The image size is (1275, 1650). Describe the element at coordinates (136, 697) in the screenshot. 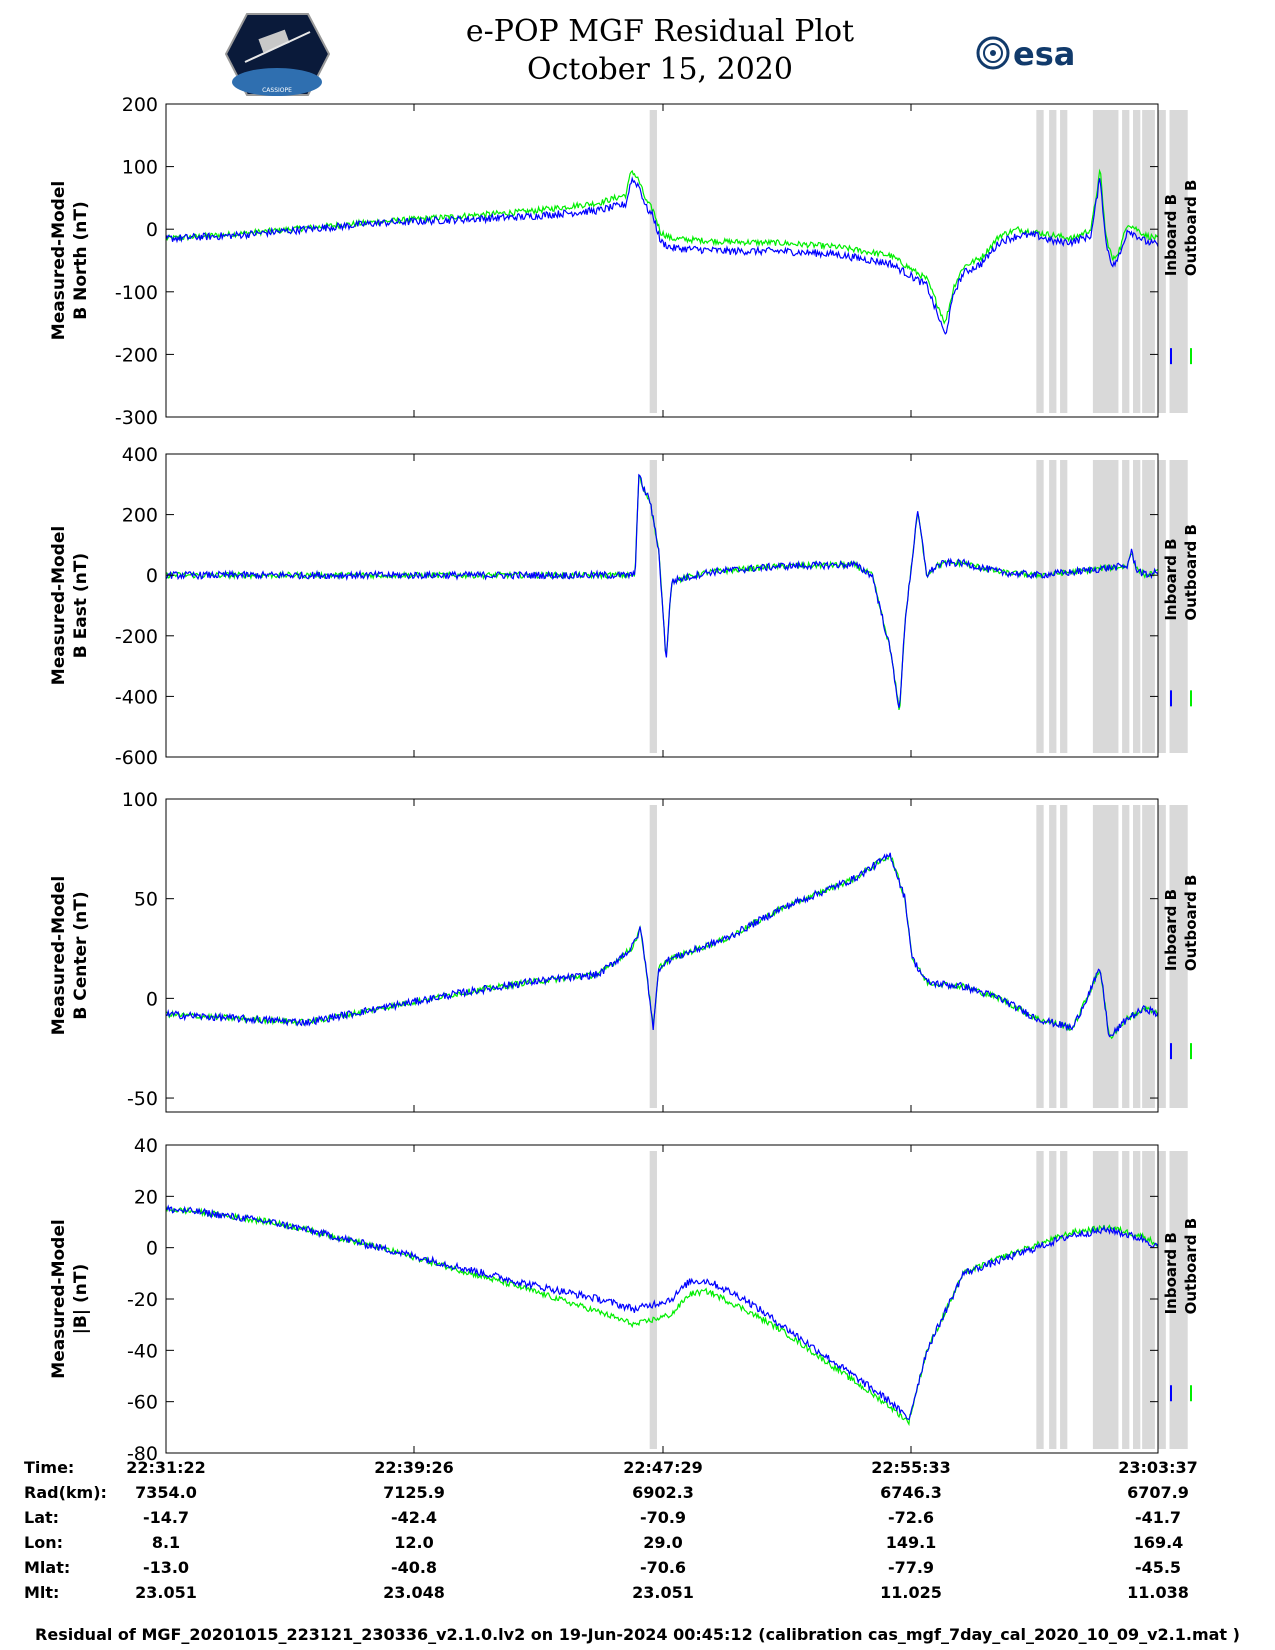

I see `y-tick-label: -400` at that location.